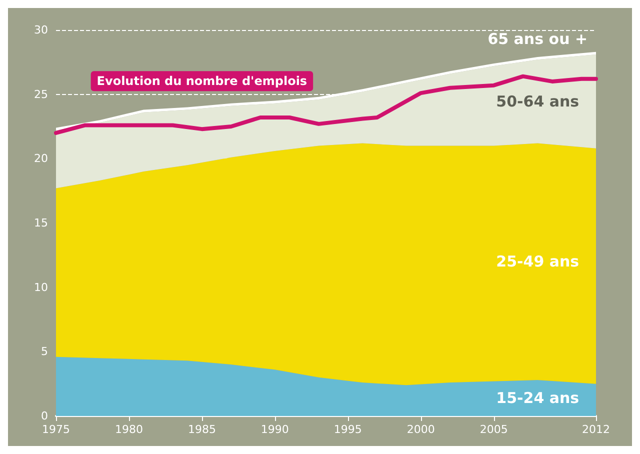  Describe the element at coordinates (56, 429) in the screenshot. I see `x-tick-label: 1975` at that location.